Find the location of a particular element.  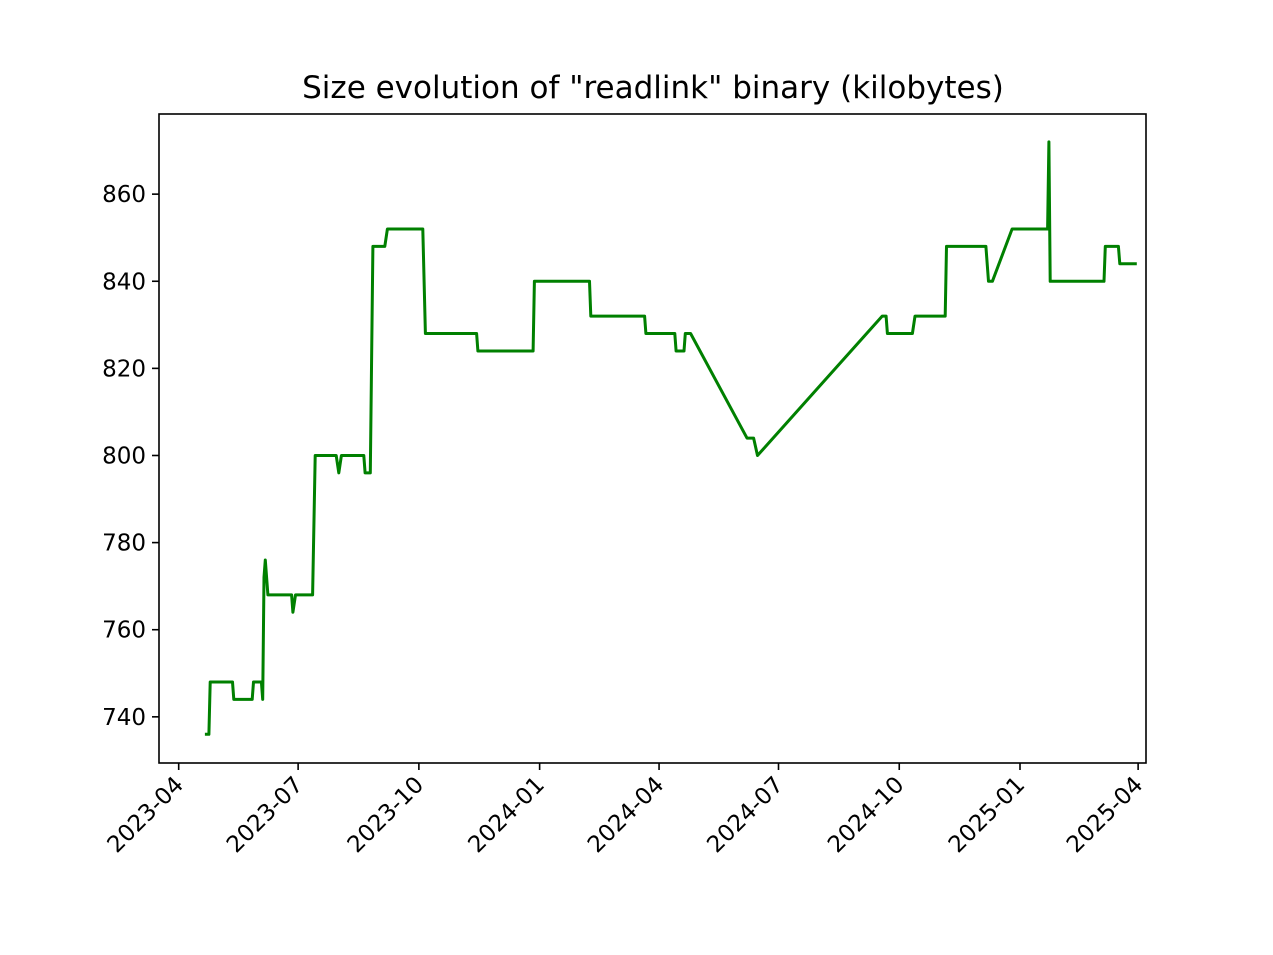

x-tick-label: 2024-01 is located at coordinates (507, 815).